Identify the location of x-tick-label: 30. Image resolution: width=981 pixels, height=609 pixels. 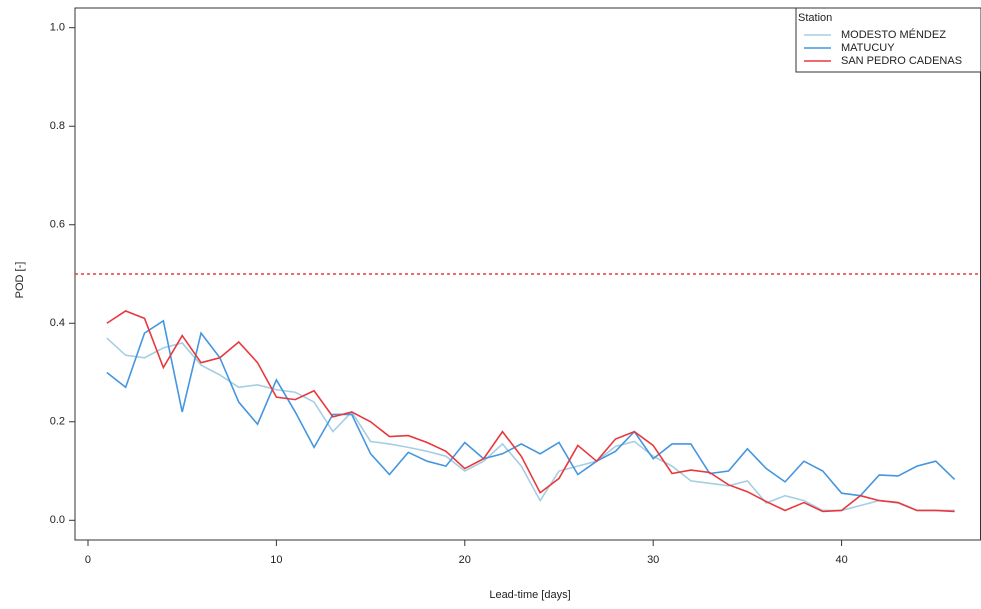
(653, 560).